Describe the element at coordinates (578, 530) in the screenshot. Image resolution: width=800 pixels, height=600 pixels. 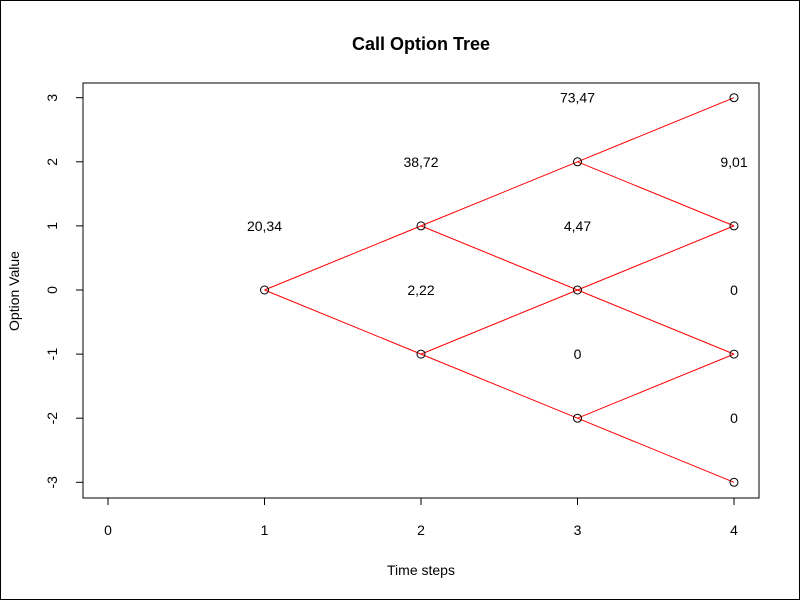
I see `x-tick-label-3: 3` at that location.